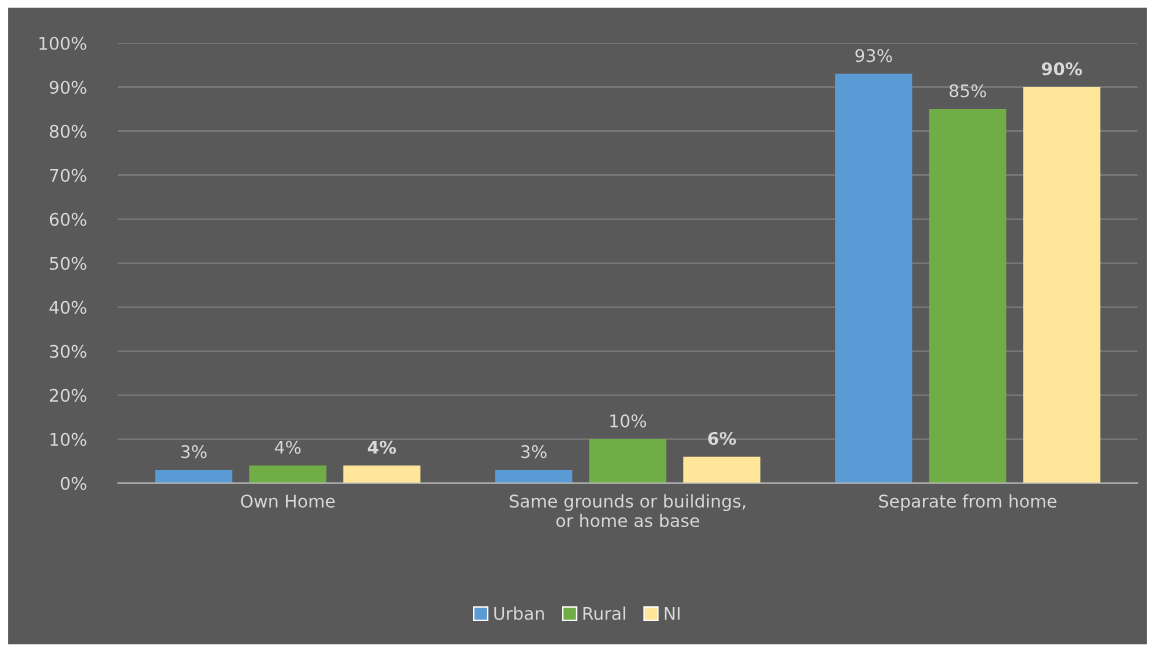 This screenshot has height=652, width=1155. What do you see at coordinates (722, 438) in the screenshot?
I see `data-label: 6%` at bounding box center [722, 438].